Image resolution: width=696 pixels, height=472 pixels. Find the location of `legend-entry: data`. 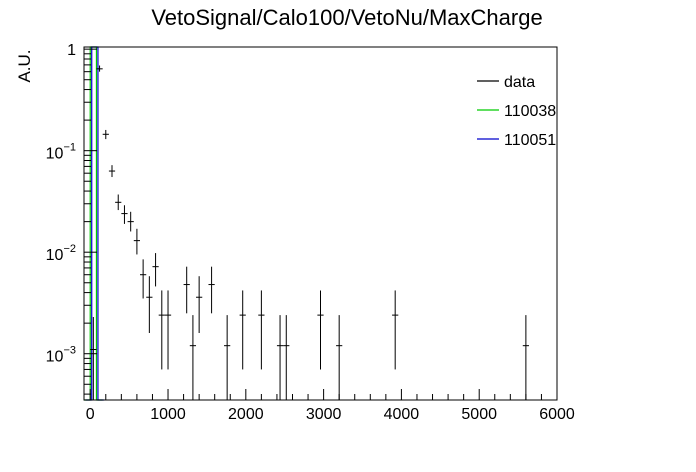

legend-entry: data is located at coordinates (506, 82).